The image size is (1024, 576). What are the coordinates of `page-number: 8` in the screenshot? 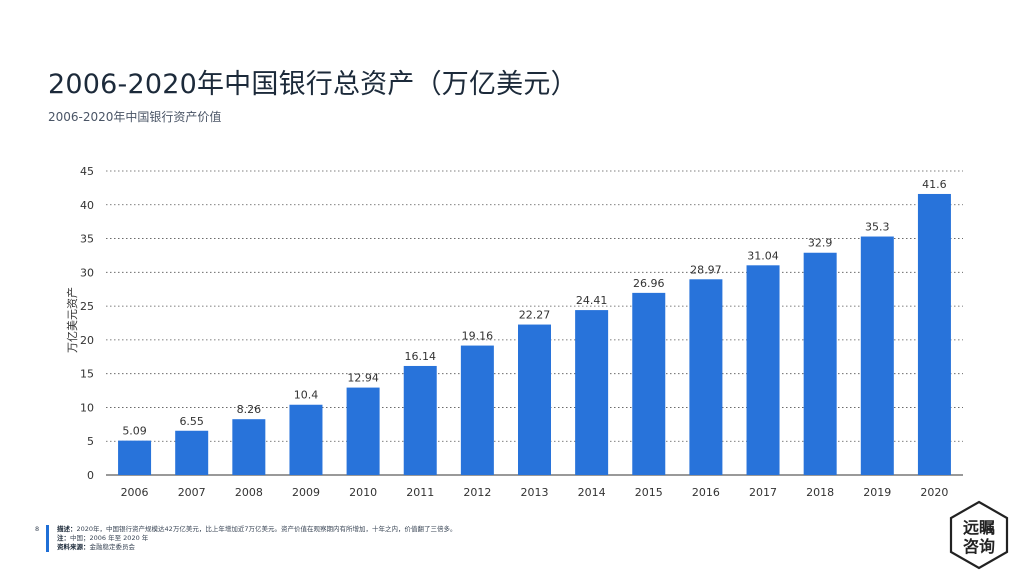 It's located at (37, 529).